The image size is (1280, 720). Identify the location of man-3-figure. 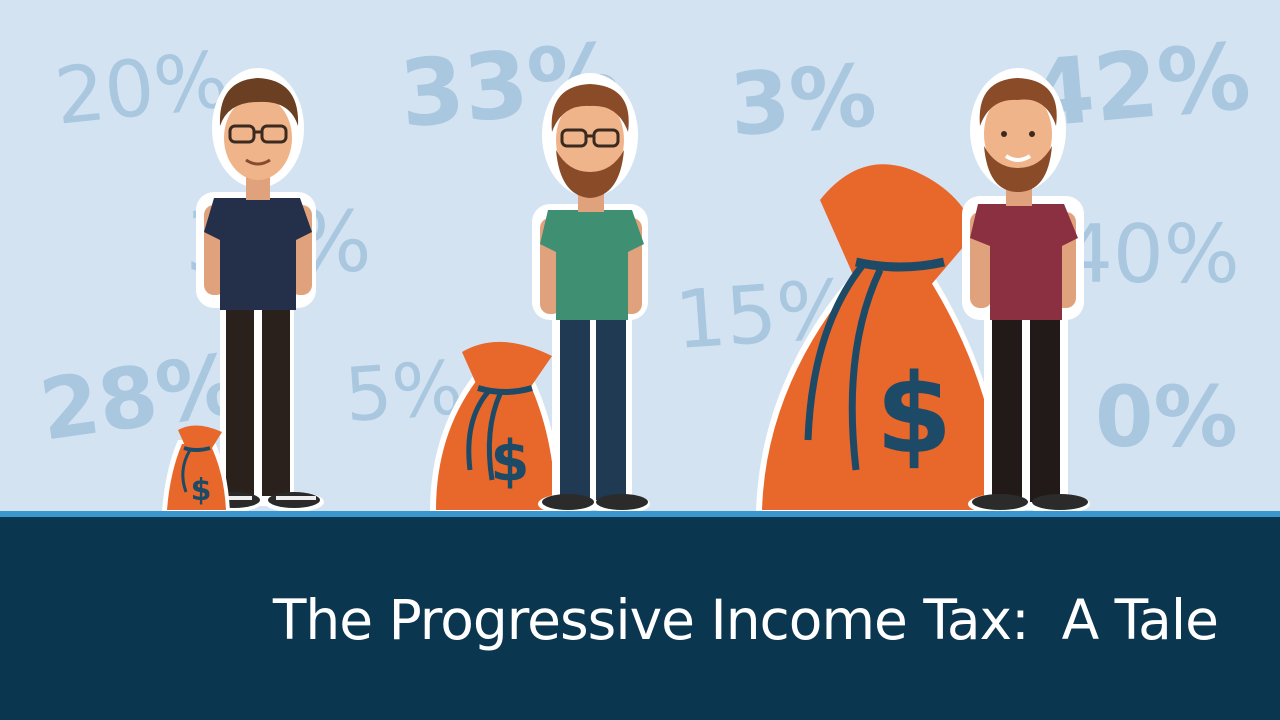
(1026, 291).